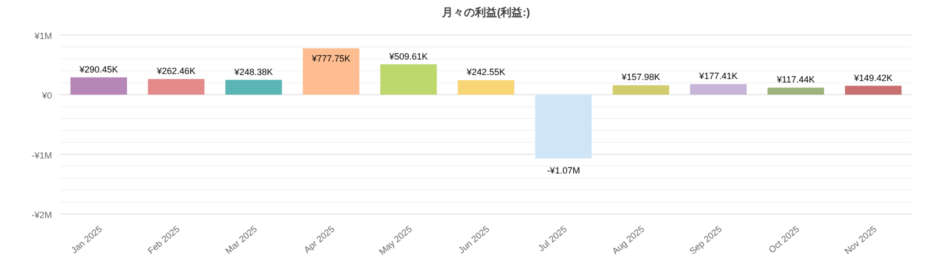 This screenshot has height=272, width=933. I want to click on data-label: ¥242.55K, so click(486, 72).